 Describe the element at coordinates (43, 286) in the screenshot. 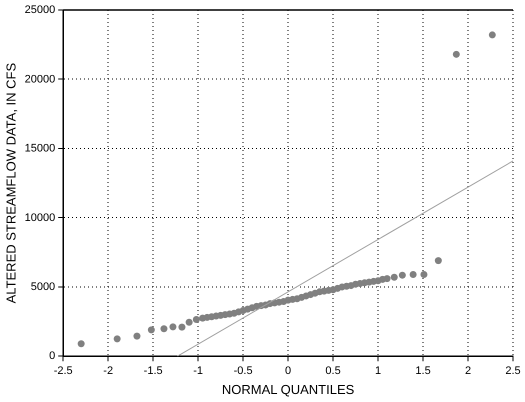

I see `y-tick-label: 5000` at that location.